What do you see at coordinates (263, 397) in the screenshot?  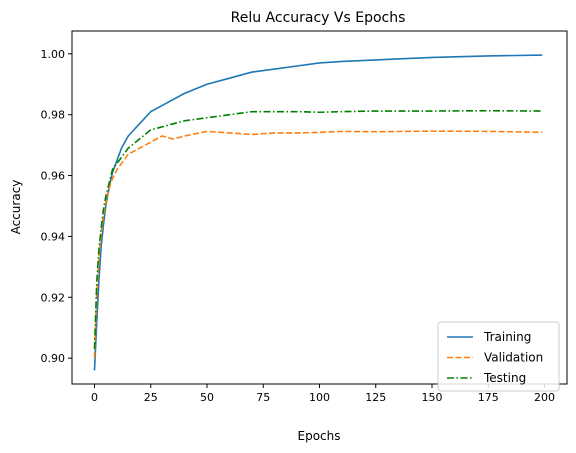 I see `x-tick-label: 75` at bounding box center [263, 397].